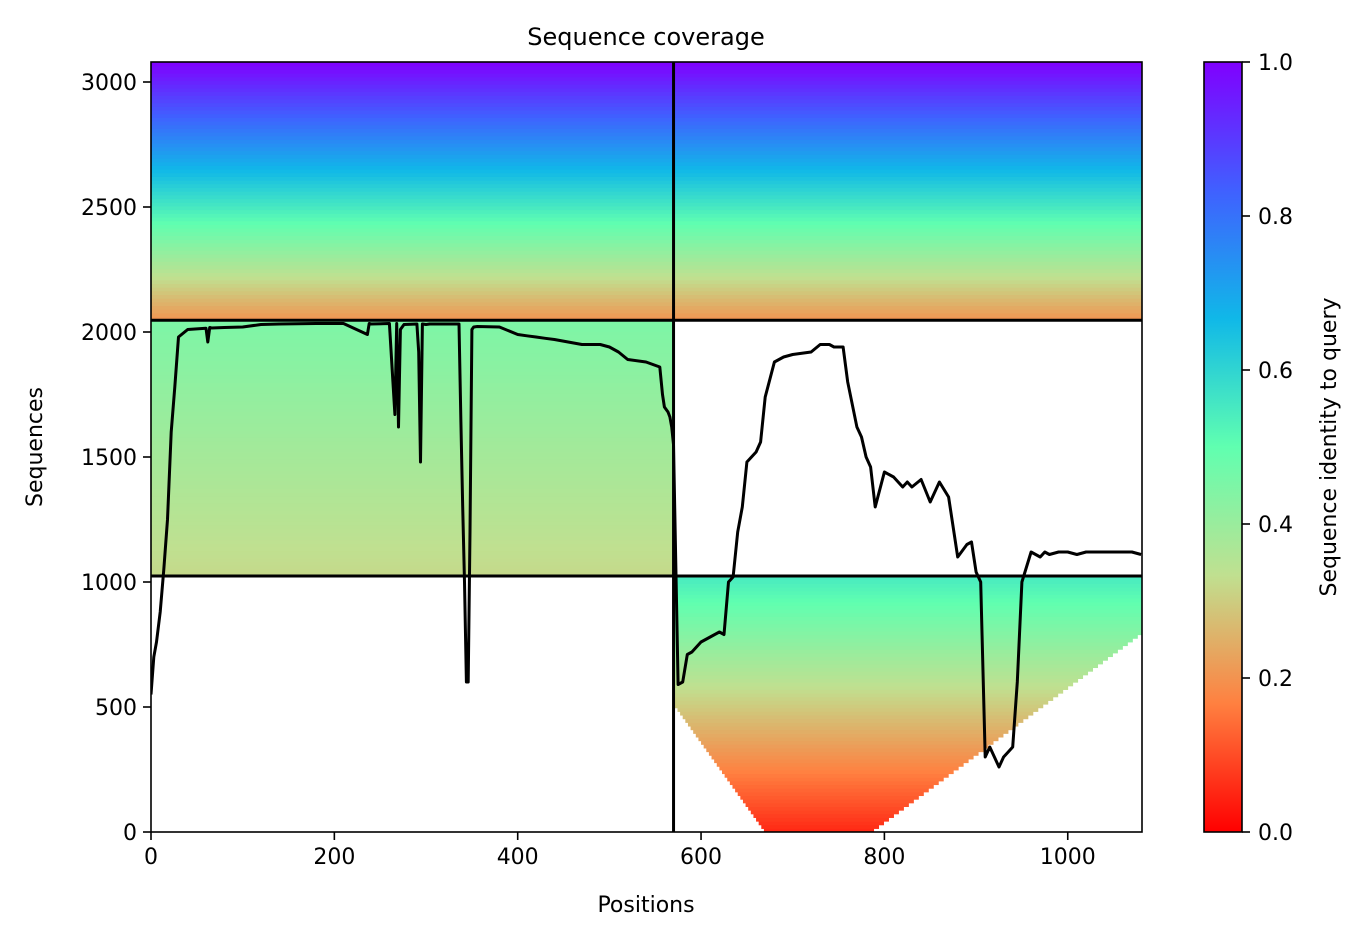 This screenshot has width=1364, height=939. I want to click on x-tick-label: 200, so click(334, 857).